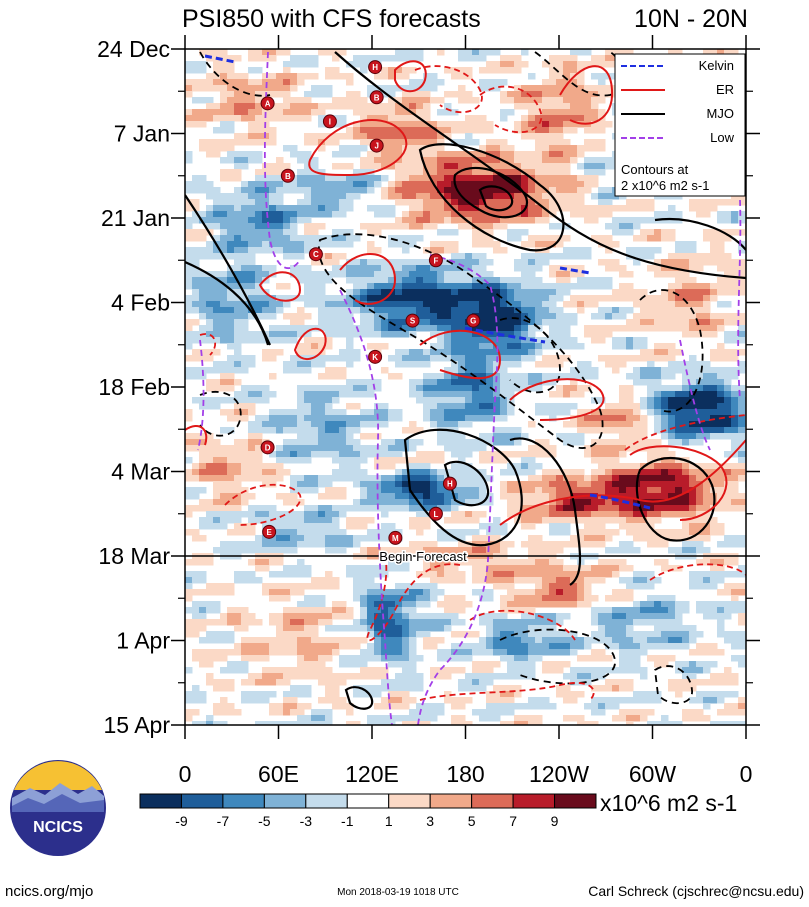  I want to click on x-tick-label: 180, so click(465, 774).